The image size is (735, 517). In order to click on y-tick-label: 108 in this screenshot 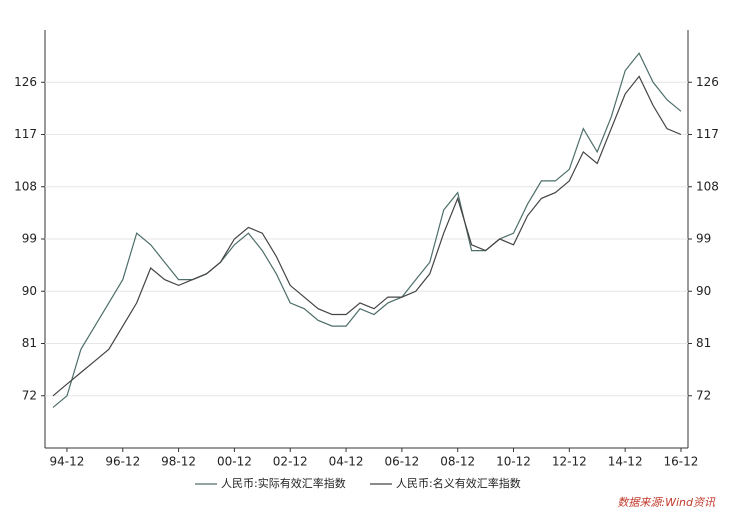, I will do `click(25, 186)`.